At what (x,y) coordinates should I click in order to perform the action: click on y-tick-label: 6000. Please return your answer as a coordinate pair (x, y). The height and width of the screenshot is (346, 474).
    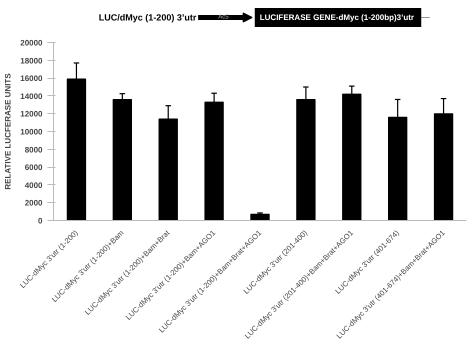
    Looking at the image, I should click on (34, 167).